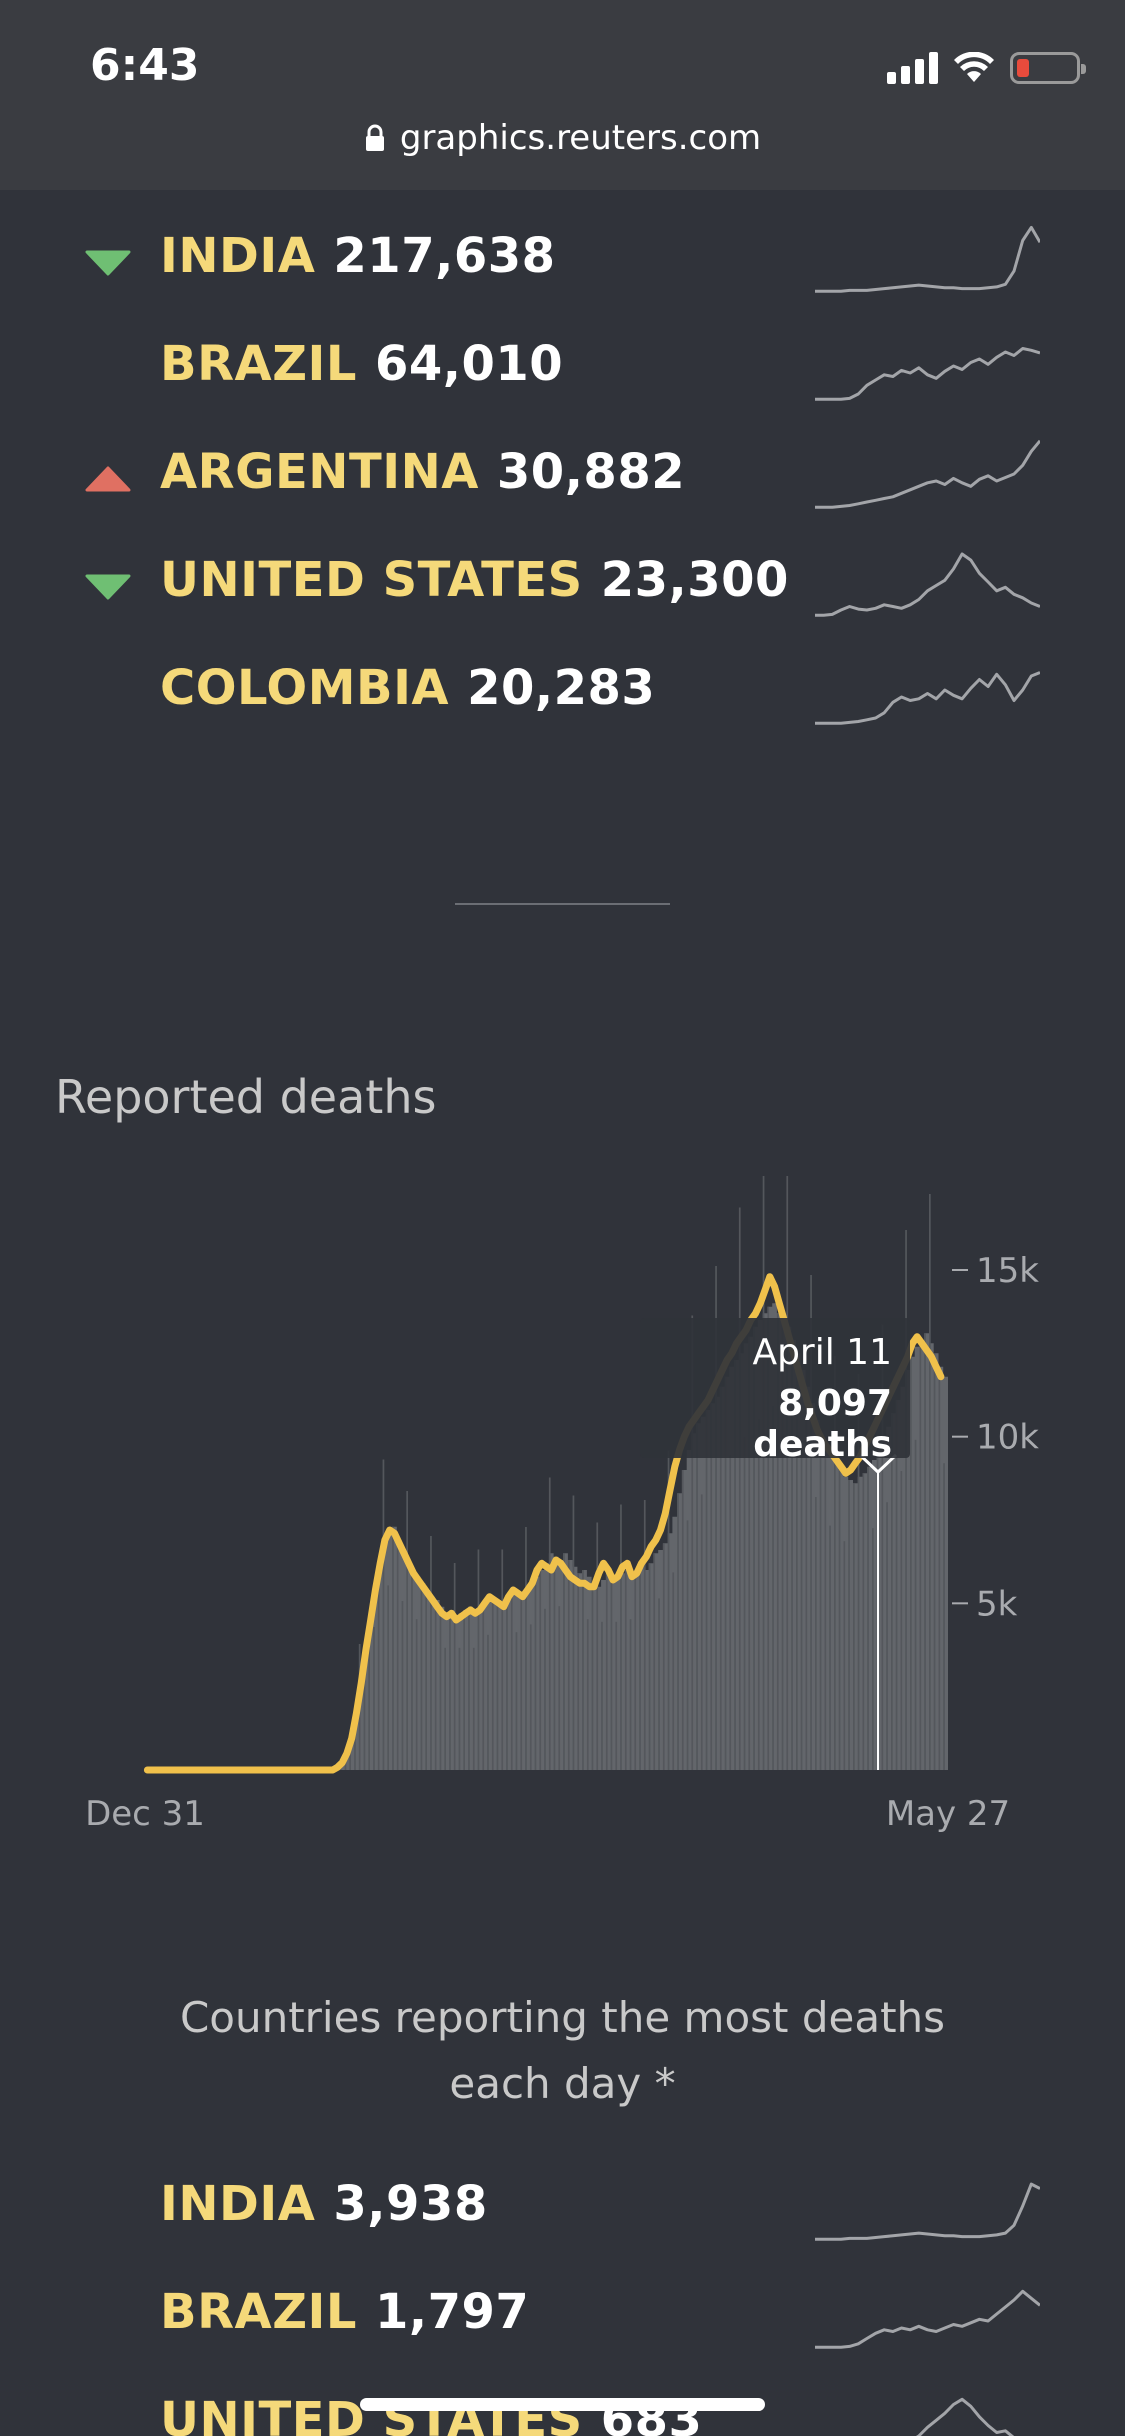 Image resolution: width=1125 pixels, height=2436 pixels. I want to click on country-label: COLOMBIA 20,283, so click(407, 688).